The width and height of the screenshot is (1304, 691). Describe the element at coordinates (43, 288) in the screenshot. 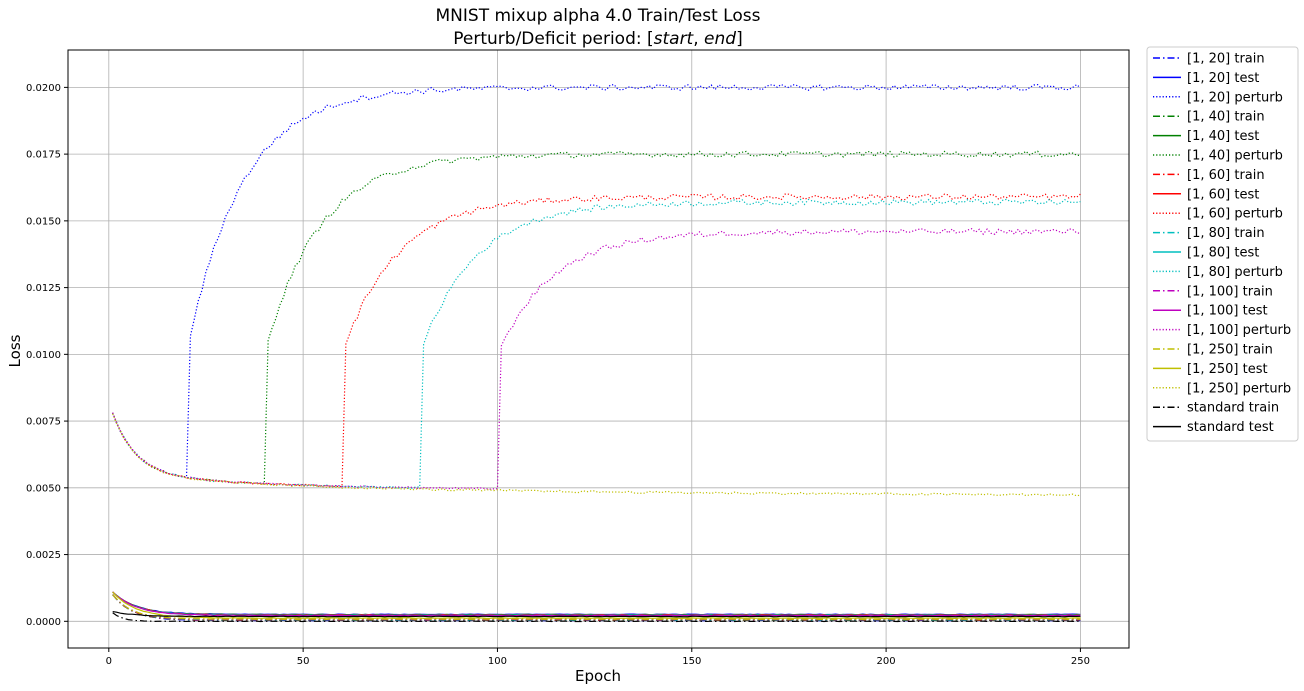

I see `y-tick-label: 0.0125` at that location.